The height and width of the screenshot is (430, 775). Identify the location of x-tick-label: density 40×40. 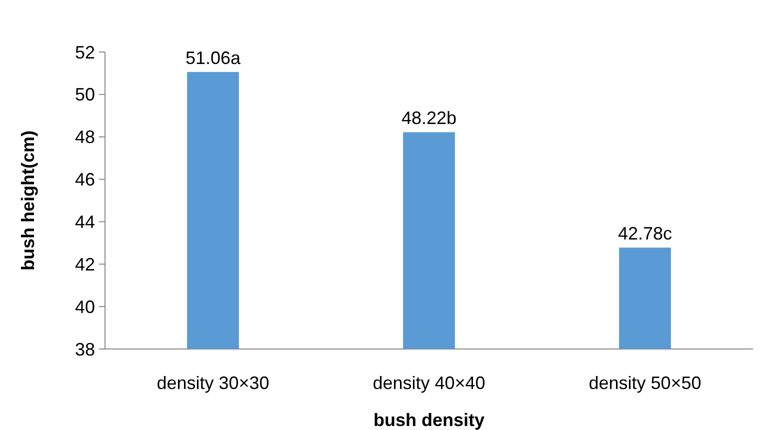
(429, 383).